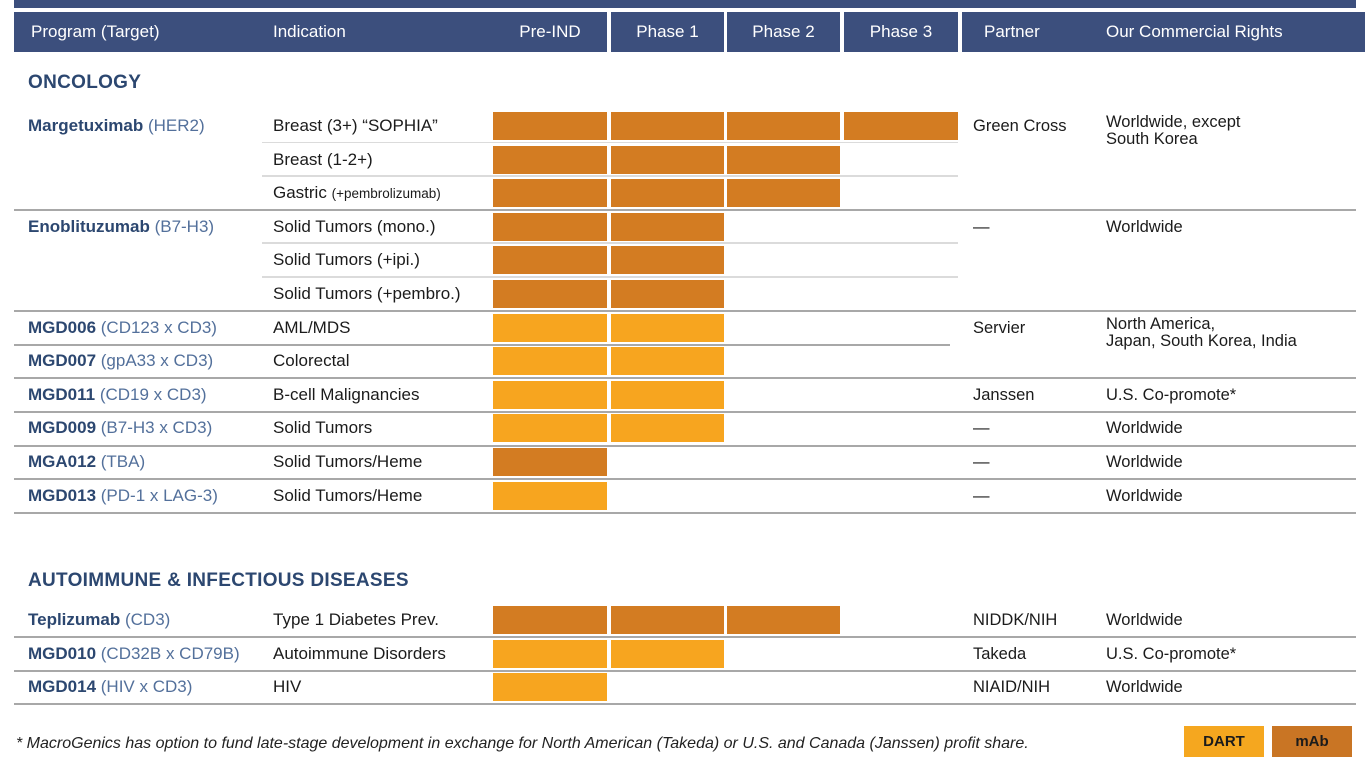 The image size is (1365, 767). Describe the element at coordinates (156, 428) in the screenshot. I see `program-target: (B7-H3 x CD3)` at that location.